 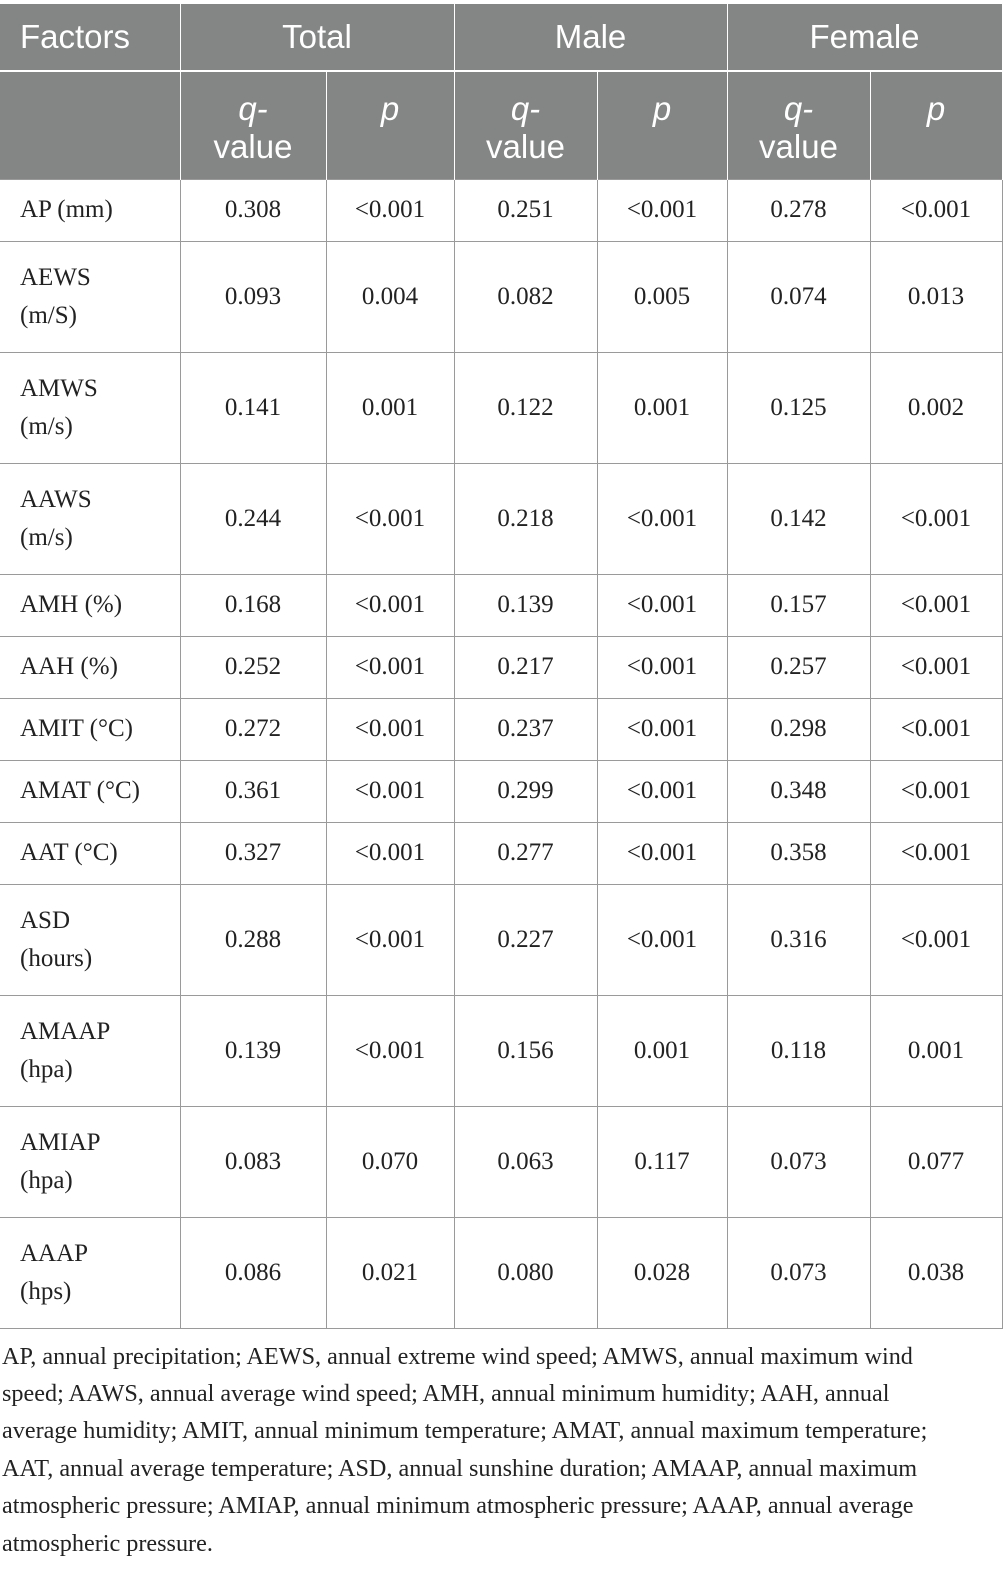 I want to click on factor-name: AMIAP, so click(x=60, y=1142).